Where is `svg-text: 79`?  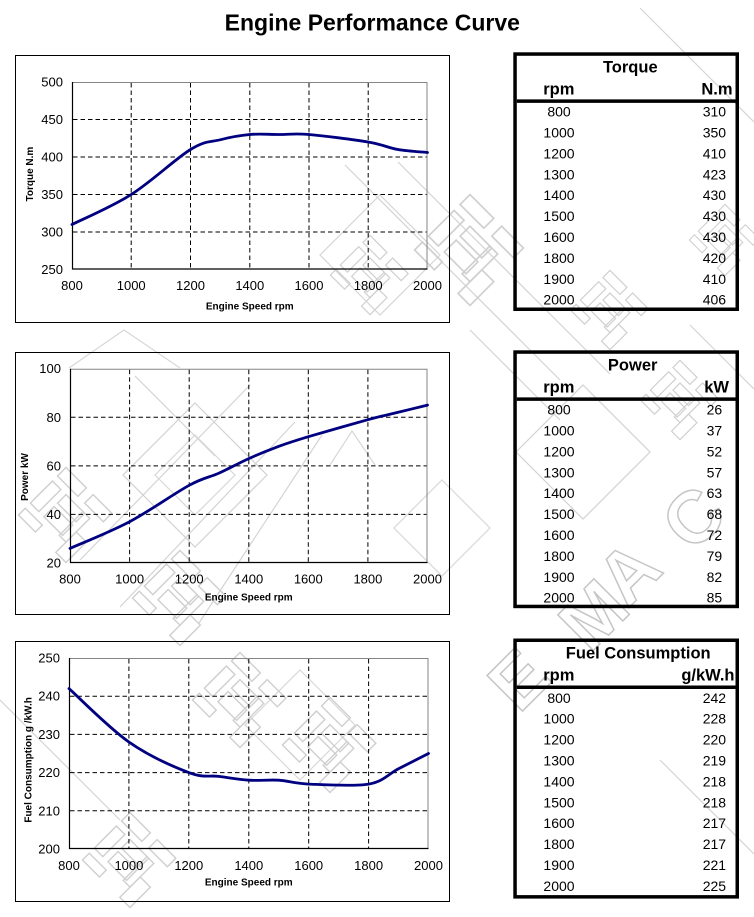
svg-text: 79 is located at coordinates (715, 556).